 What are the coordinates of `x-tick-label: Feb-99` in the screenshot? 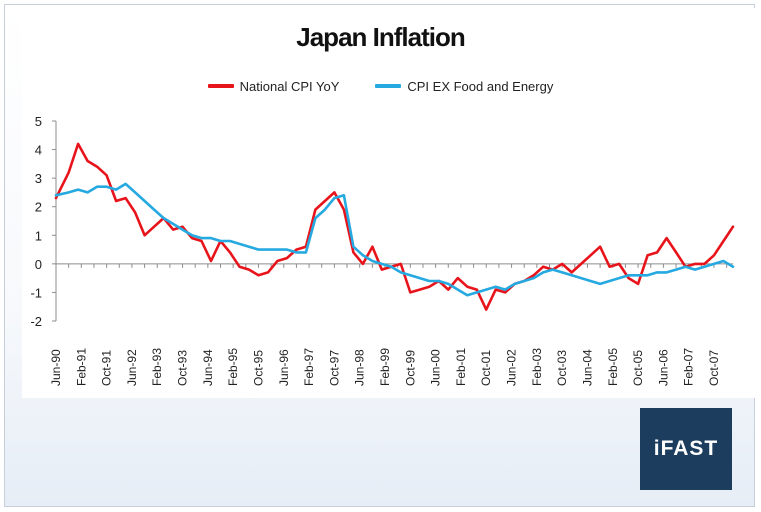 It's located at (385, 367).